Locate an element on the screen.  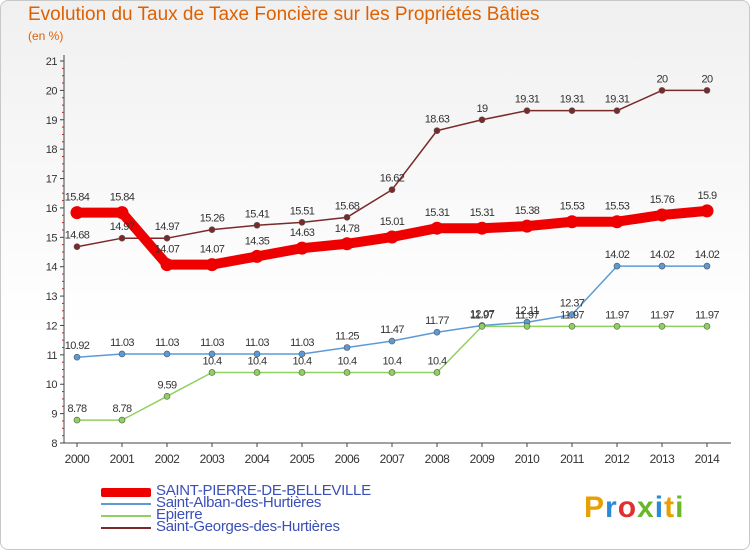
y-tick-label: 14 is located at coordinates (52, 268).